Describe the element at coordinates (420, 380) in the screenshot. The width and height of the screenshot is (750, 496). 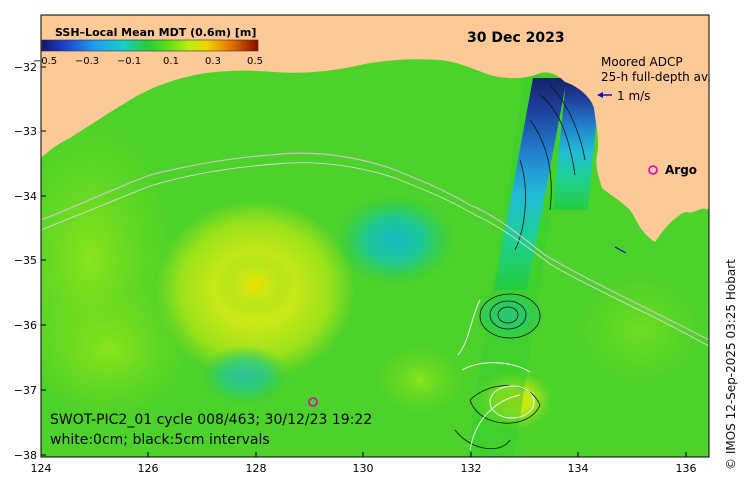
I see `ssh-anomaly-southcentral` at that location.